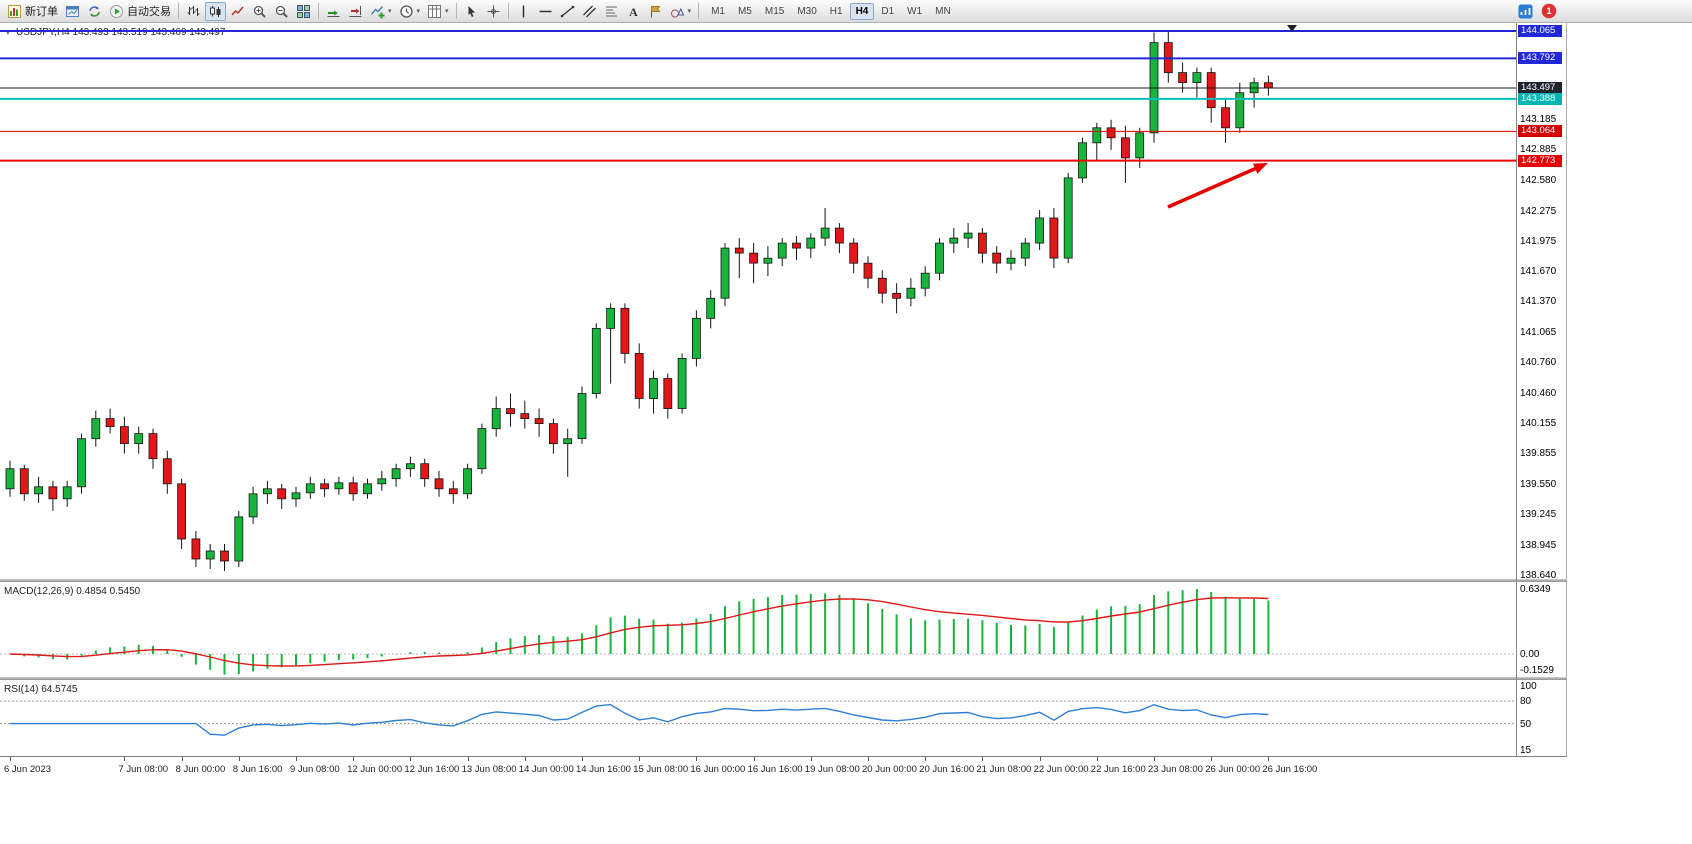 The width and height of the screenshot is (1692, 844). What do you see at coordinates (94, 11) in the screenshot?
I see `market-watch-button` at bounding box center [94, 11].